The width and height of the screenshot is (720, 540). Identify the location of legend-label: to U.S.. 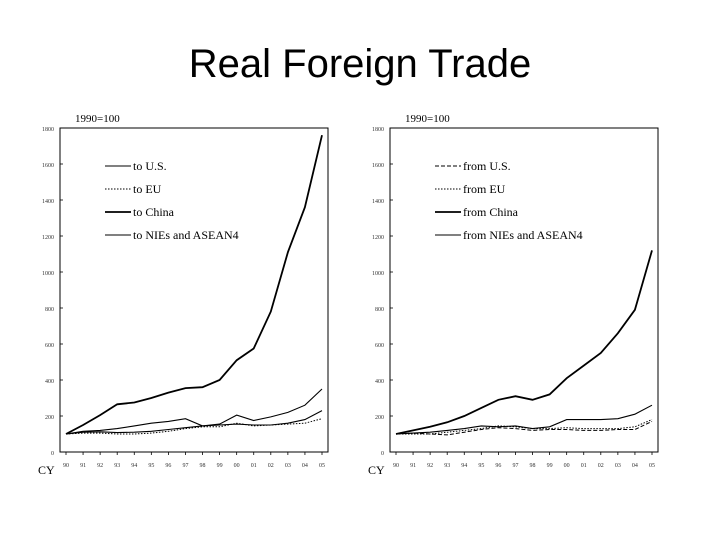
(150, 166).